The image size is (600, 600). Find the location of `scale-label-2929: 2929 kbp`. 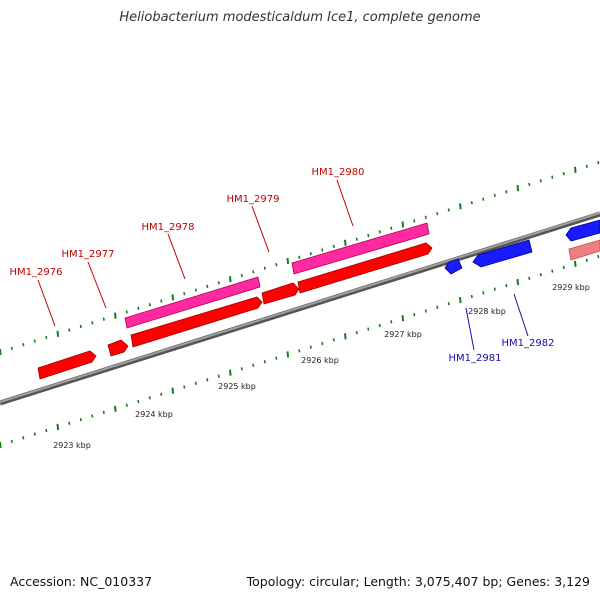

scale-label-2929: 2929 kbp is located at coordinates (571, 287).